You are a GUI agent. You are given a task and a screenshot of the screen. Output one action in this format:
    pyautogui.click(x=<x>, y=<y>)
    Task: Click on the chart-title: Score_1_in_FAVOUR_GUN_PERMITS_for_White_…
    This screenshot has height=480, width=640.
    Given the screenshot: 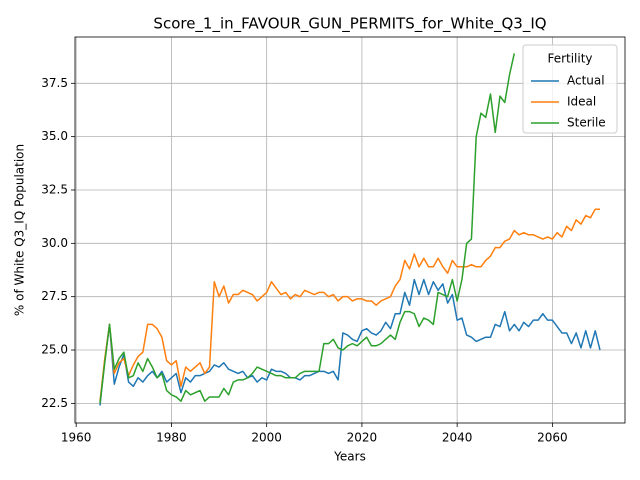 What is the action you would take?
    pyautogui.click(x=349, y=24)
    